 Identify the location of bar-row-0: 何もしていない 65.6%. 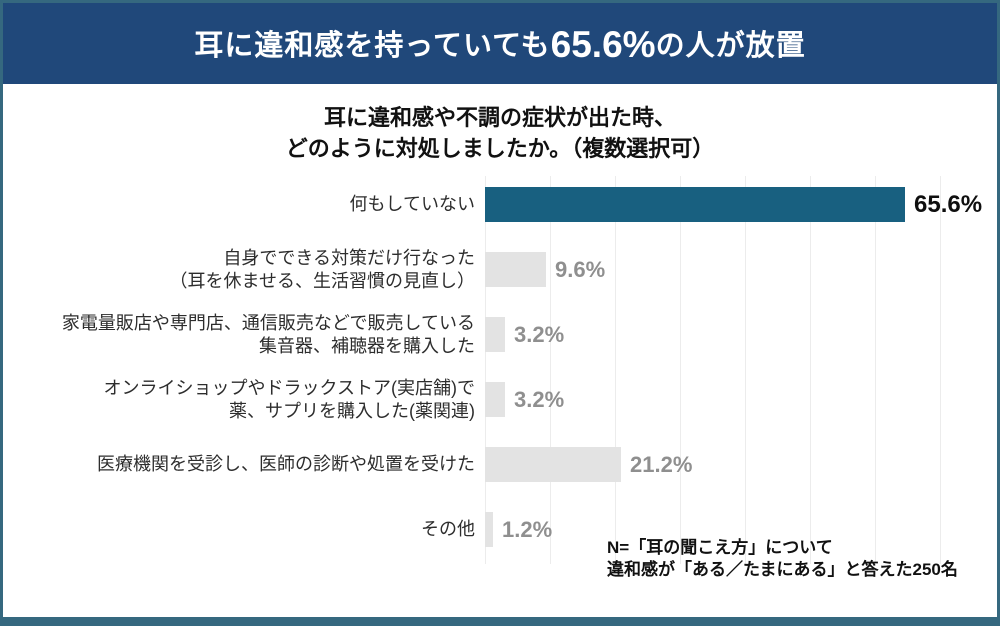
(500, 204).